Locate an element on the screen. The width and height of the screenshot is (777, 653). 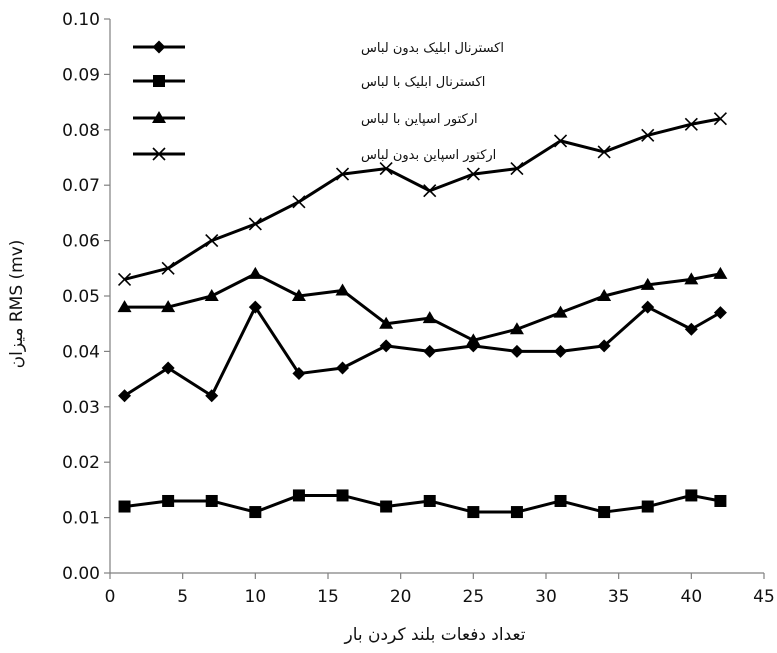
x-tick-label: 15 is located at coordinates (328, 597).